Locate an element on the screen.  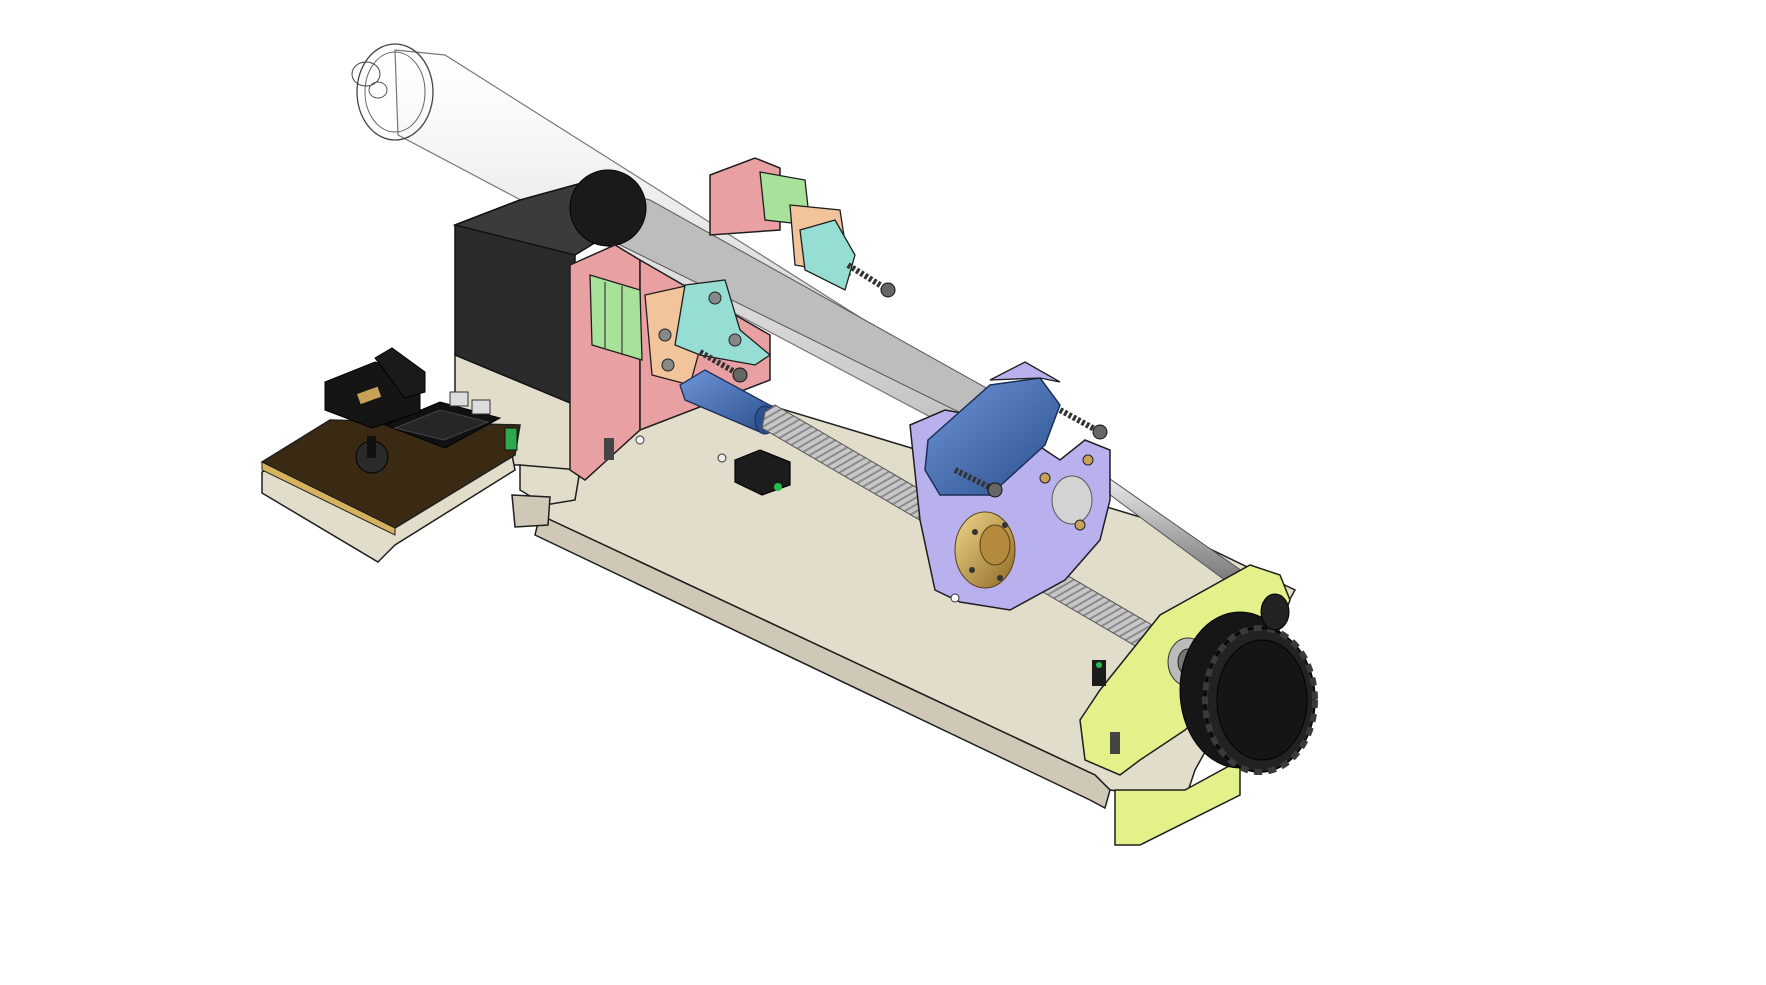
brass-lead-nut is located at coordinates (985, 550).